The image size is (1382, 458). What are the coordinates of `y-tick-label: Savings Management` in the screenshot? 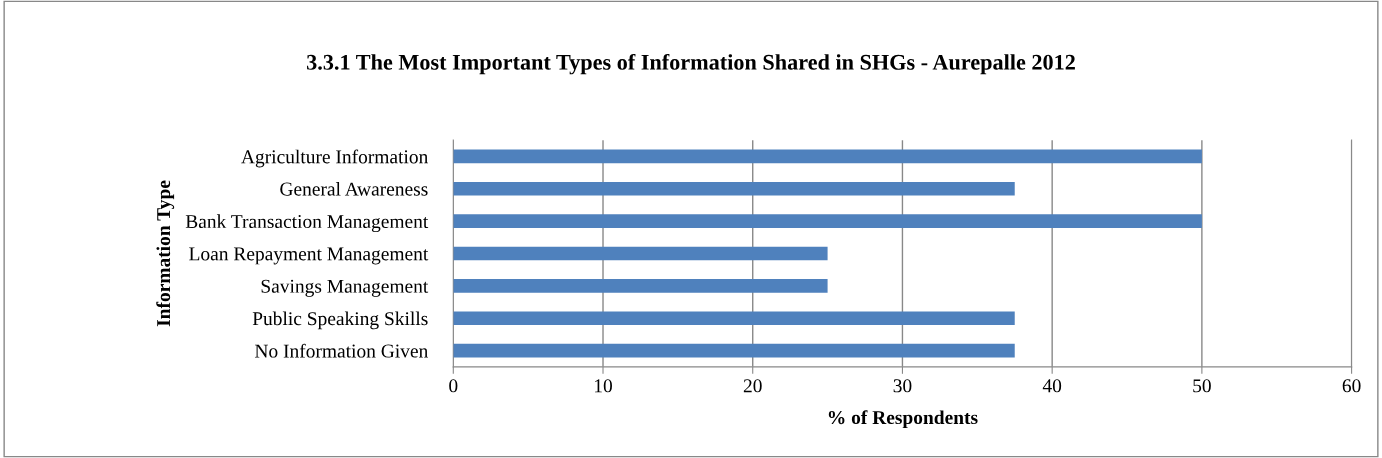 It's located at (345, 288).